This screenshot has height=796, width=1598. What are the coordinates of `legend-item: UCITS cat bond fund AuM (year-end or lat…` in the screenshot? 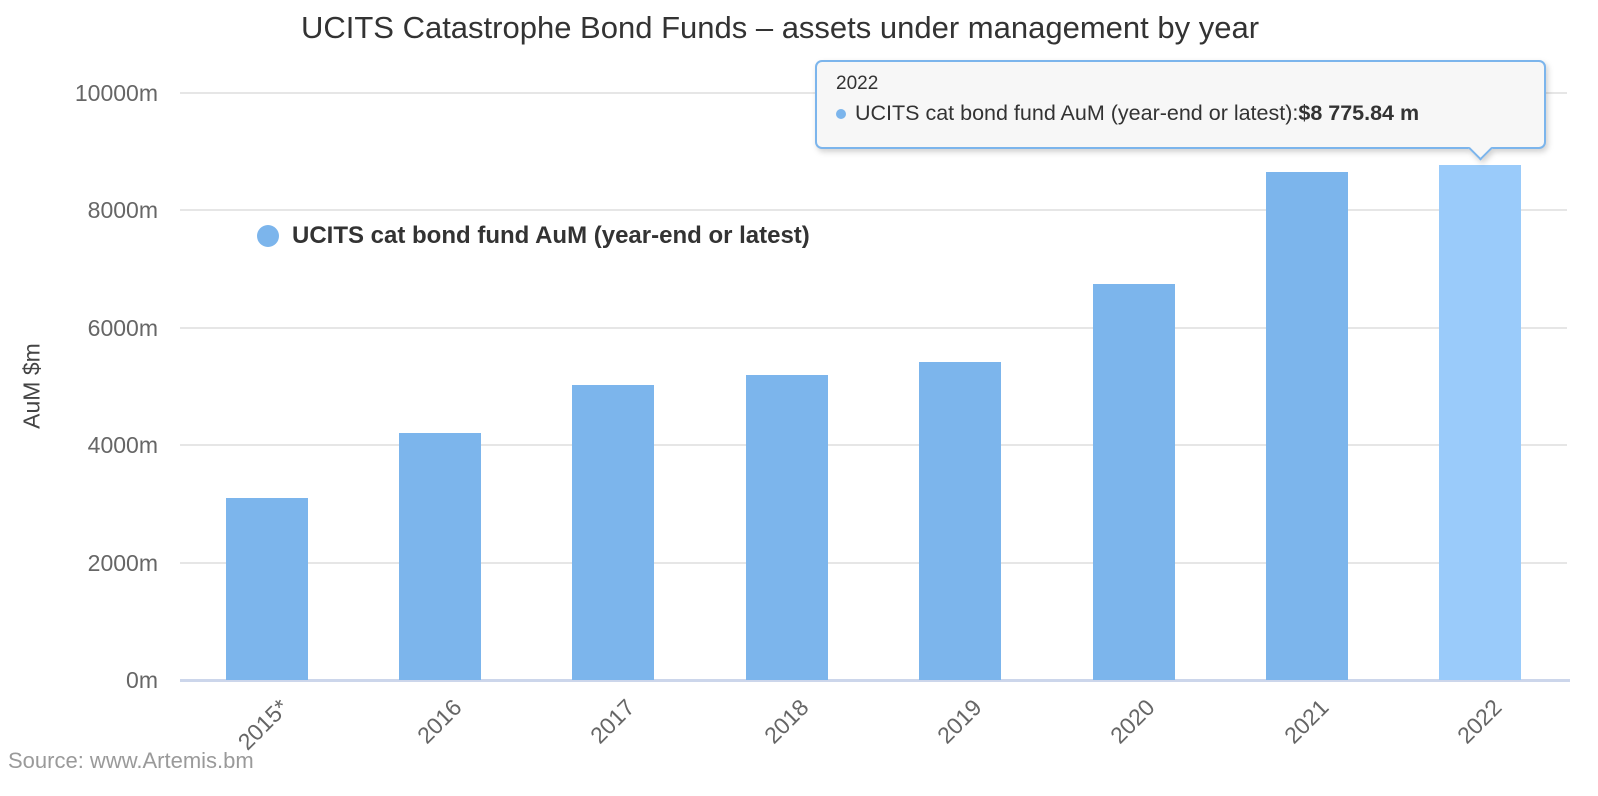 It's located at (533, 236).